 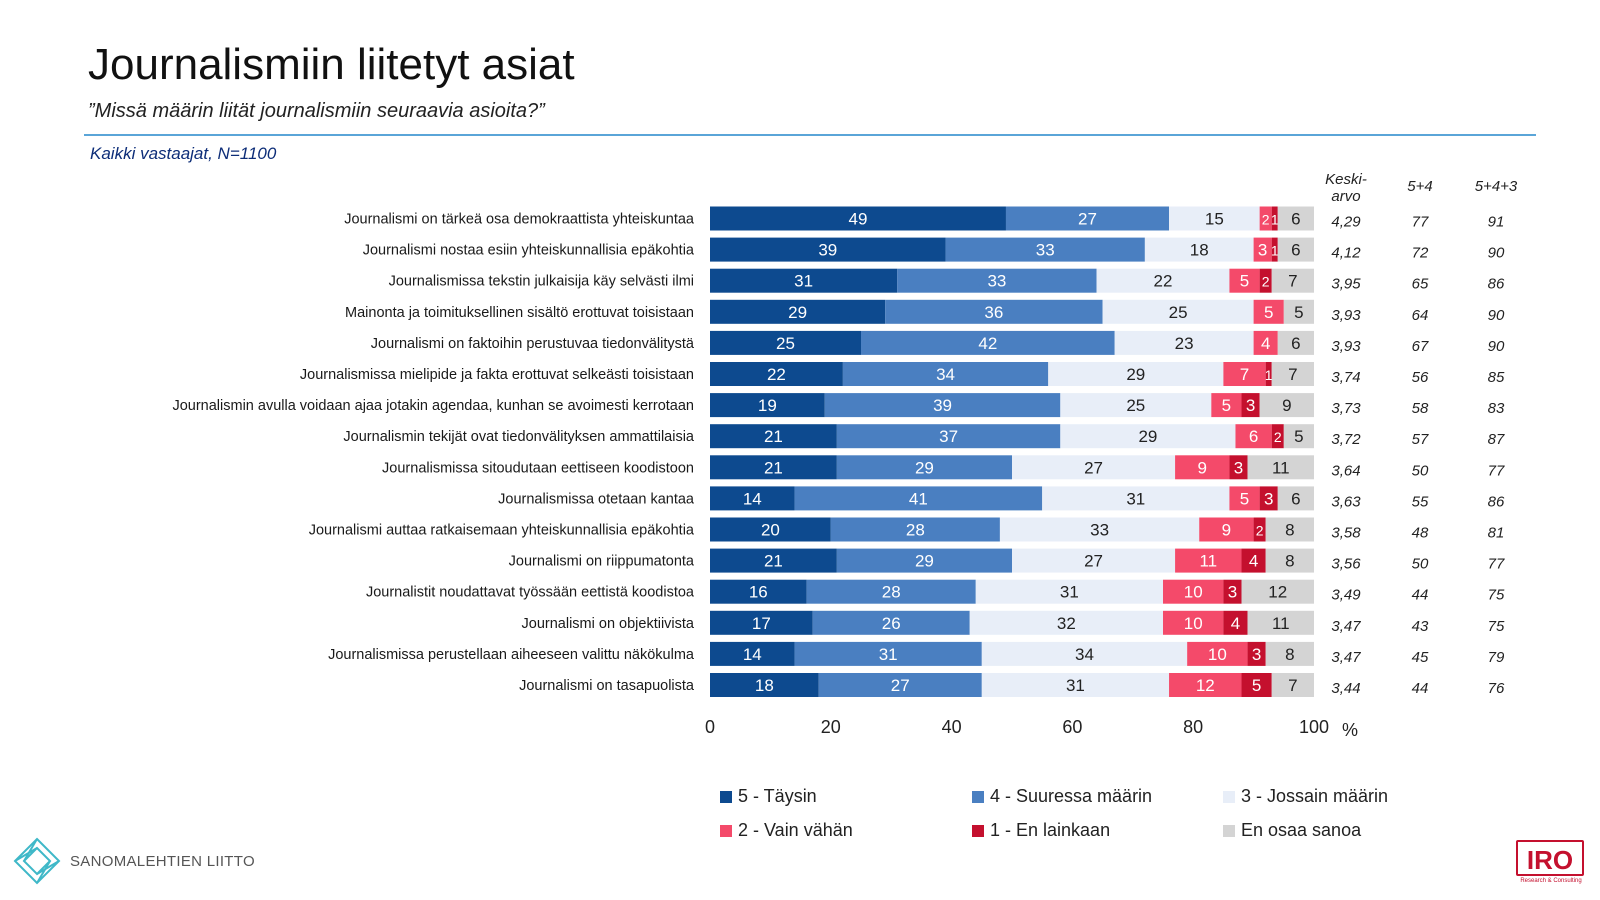 I want to click on legend-label: 2 - Vain vähän, so click(x=795, y=830).